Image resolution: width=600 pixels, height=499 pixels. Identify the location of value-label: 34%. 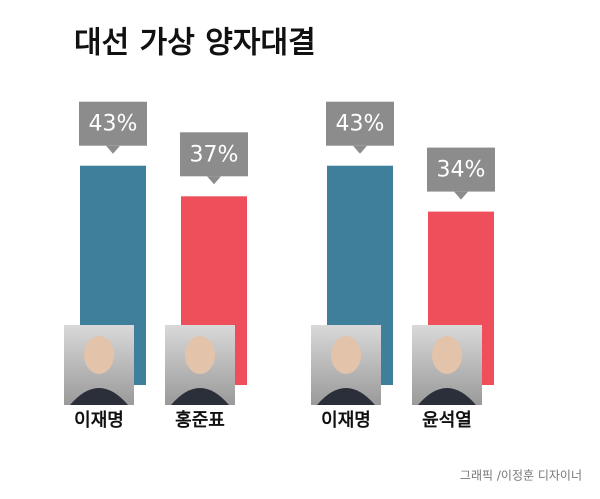
(461, 170).